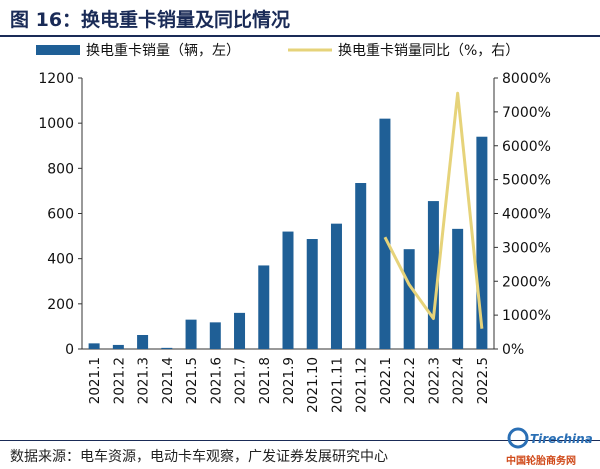  Describe the element at coordinates (300, 440) in the screenshot. I see `bottom-rule` at that location.